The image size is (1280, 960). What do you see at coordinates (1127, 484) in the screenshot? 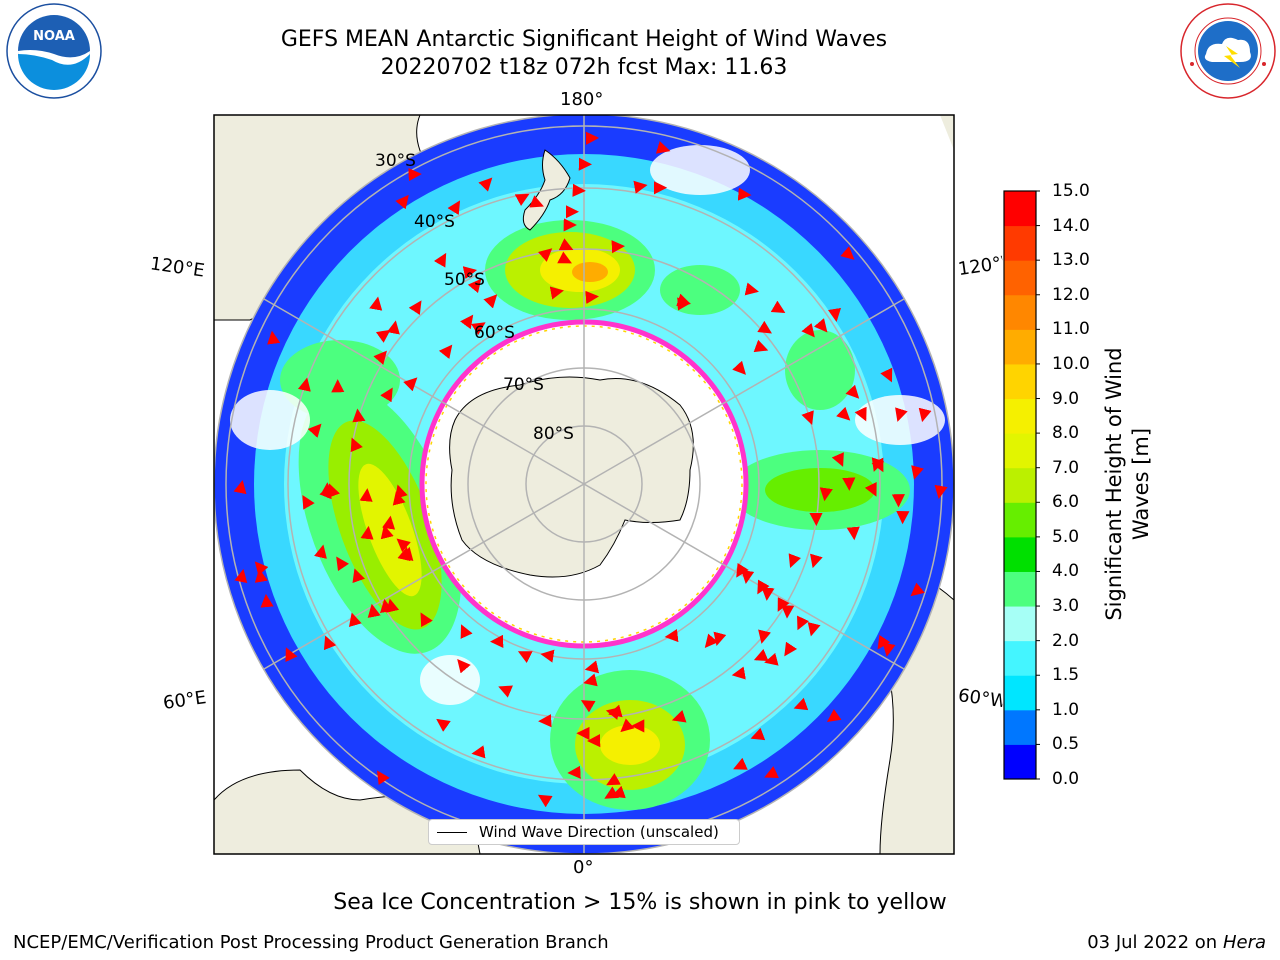
I see `colorbar-title: Significant Height of Wind Waves [m]` at bounding box center [1127, 484].